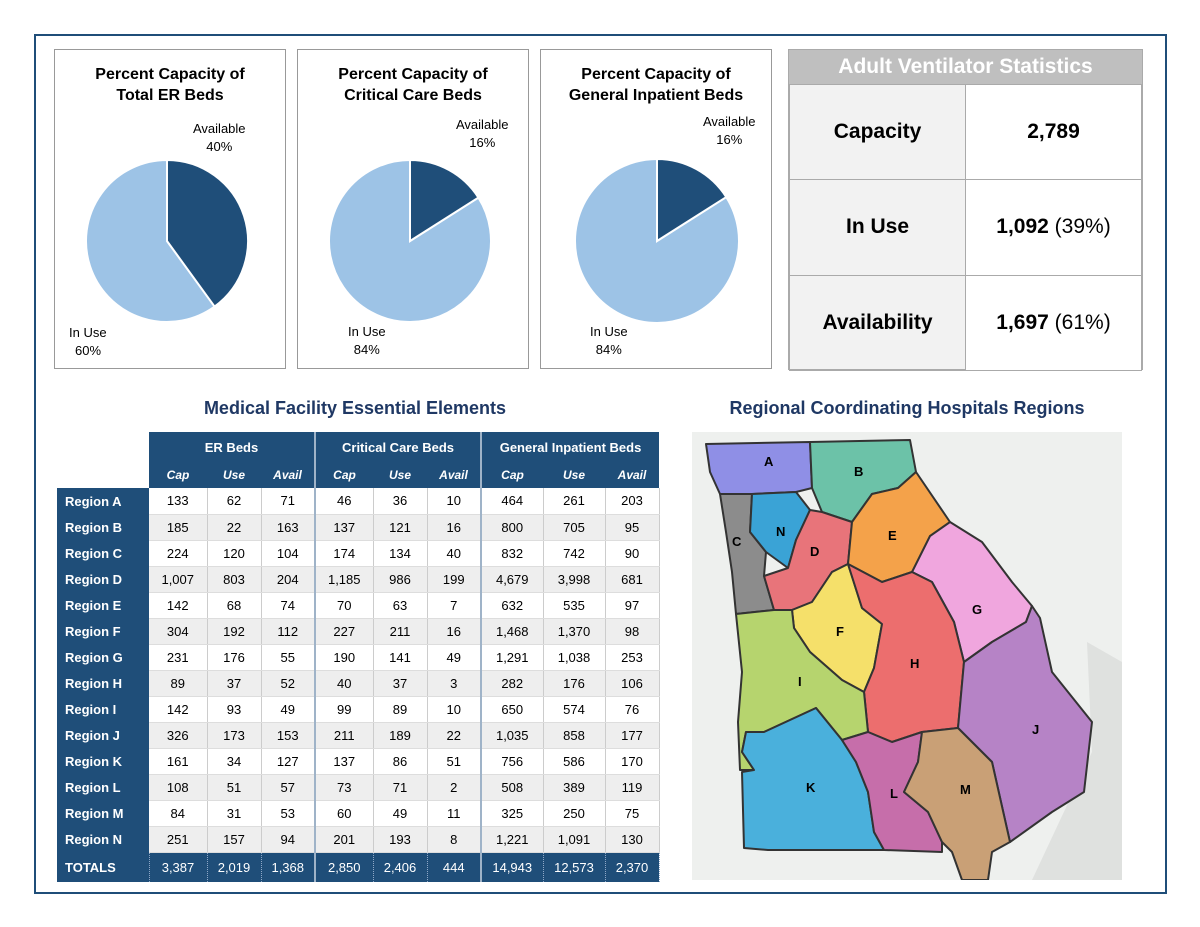 The image size is (1200, 927). I want to click on table-row: Region F 304 192 112 227 211 16 1,468 1,370 98, so click(358, 631).